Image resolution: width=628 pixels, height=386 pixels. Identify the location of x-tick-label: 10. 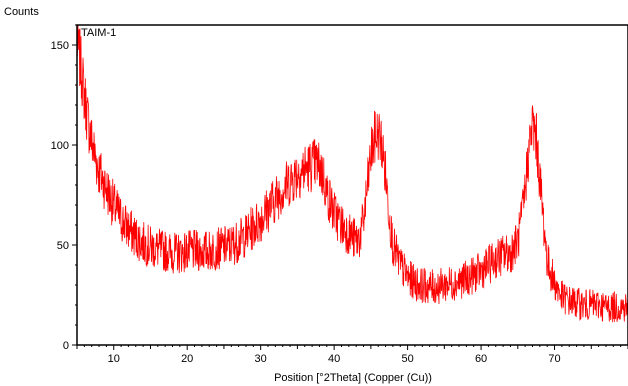
(114, 359).